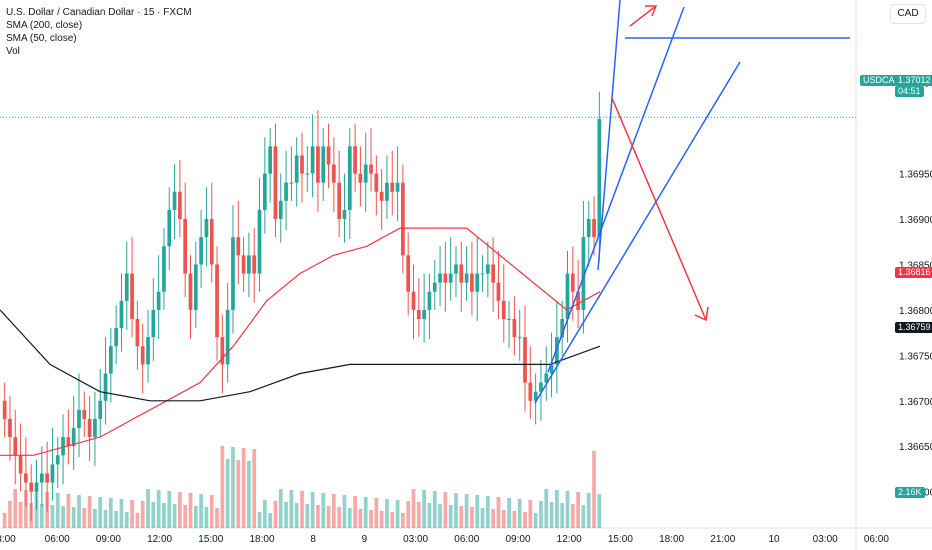 The width and height of the screenshot is (932, 550). Describe the element at coordinates (913, 80) in the screenshot. I see `last-price-badge: 1.37012` at that location.